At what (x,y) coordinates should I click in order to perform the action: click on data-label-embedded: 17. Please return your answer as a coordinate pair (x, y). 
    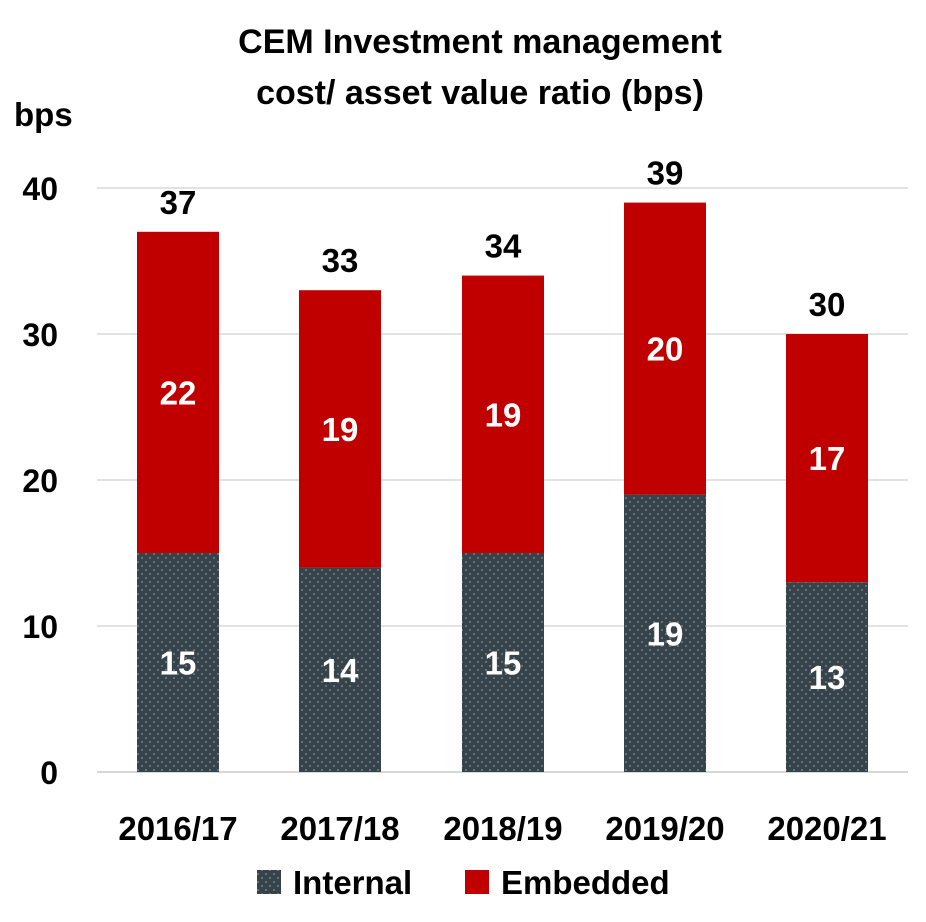
    Looking at the image, I should click on (827, 458).